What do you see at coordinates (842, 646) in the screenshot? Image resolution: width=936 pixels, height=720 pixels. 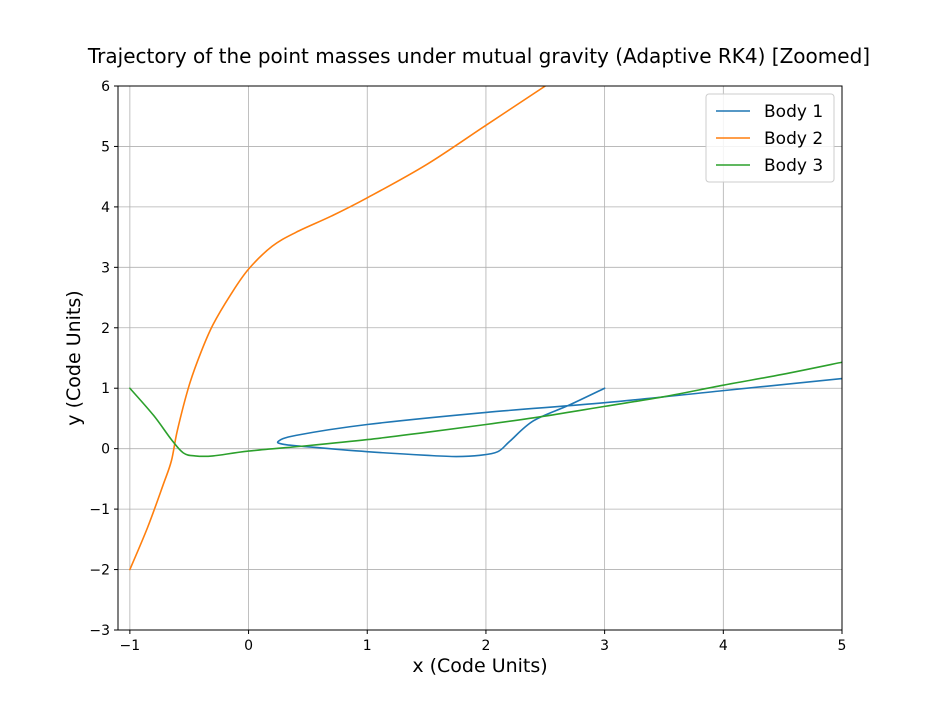 I see `x-tick-label: 5` at bounding box center [842, 646].